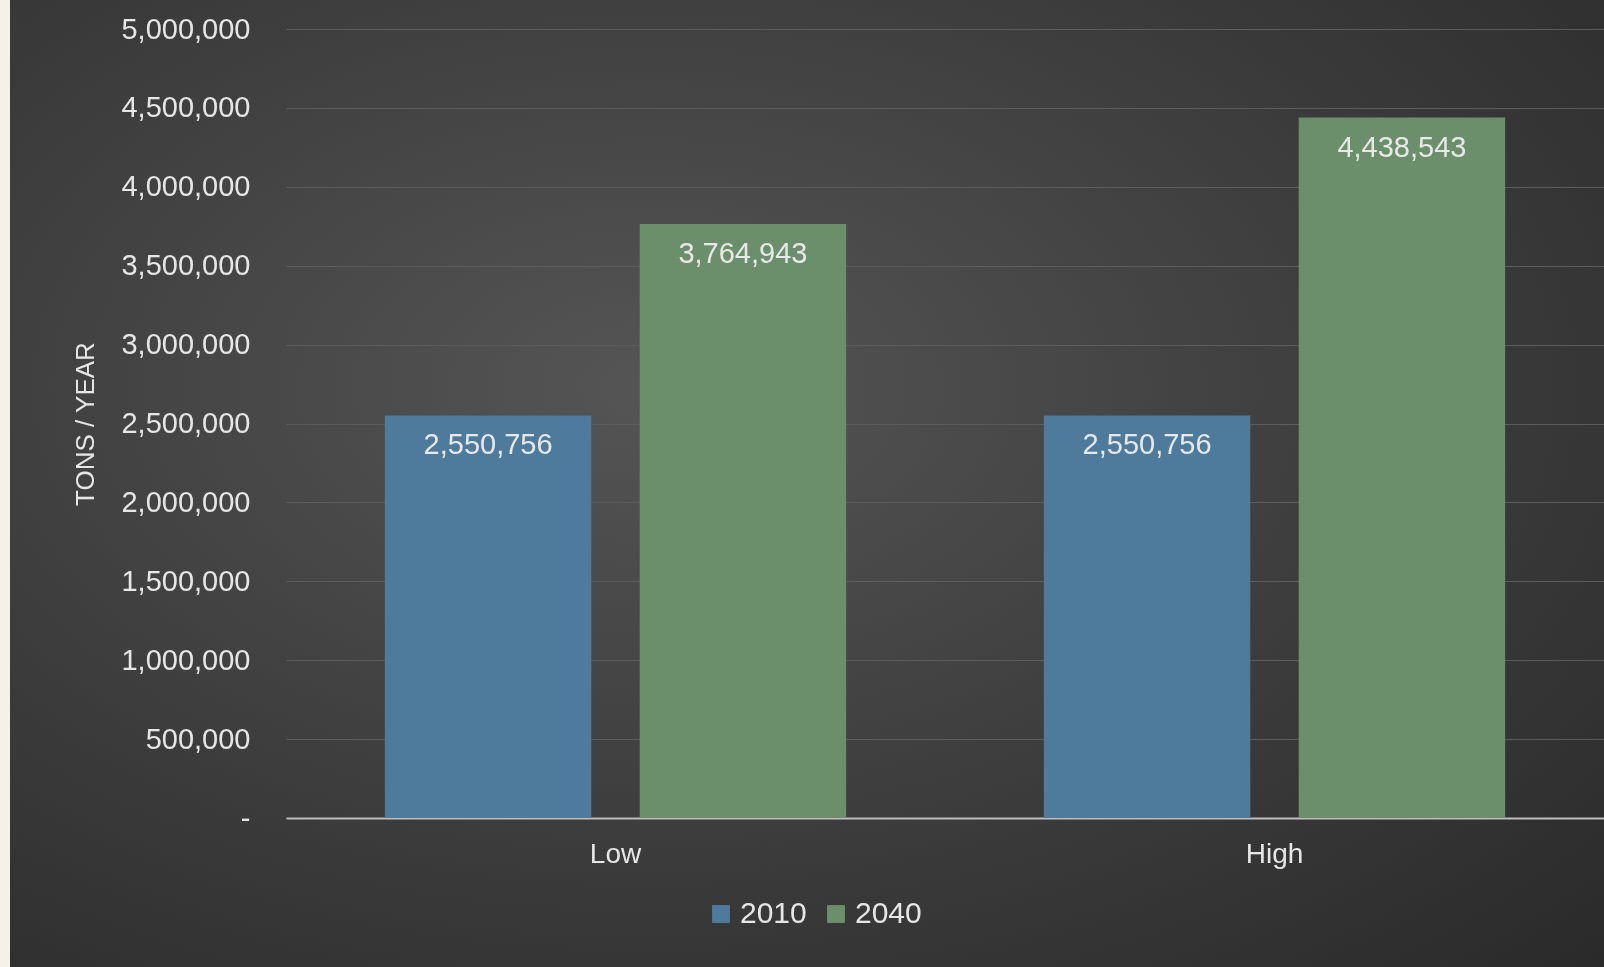 The image size is (1604, 967). I want to click on data-label: 3,764,943, so click(743, 252).